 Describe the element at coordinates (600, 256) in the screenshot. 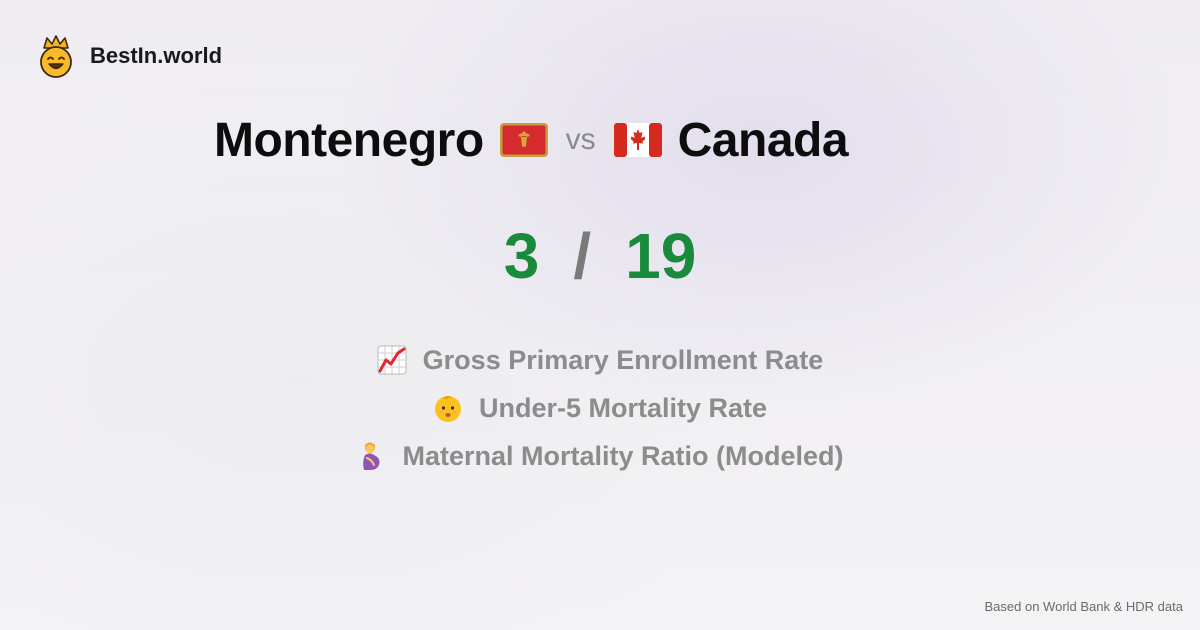

I see `score-summary: 3 / 19` at that location.